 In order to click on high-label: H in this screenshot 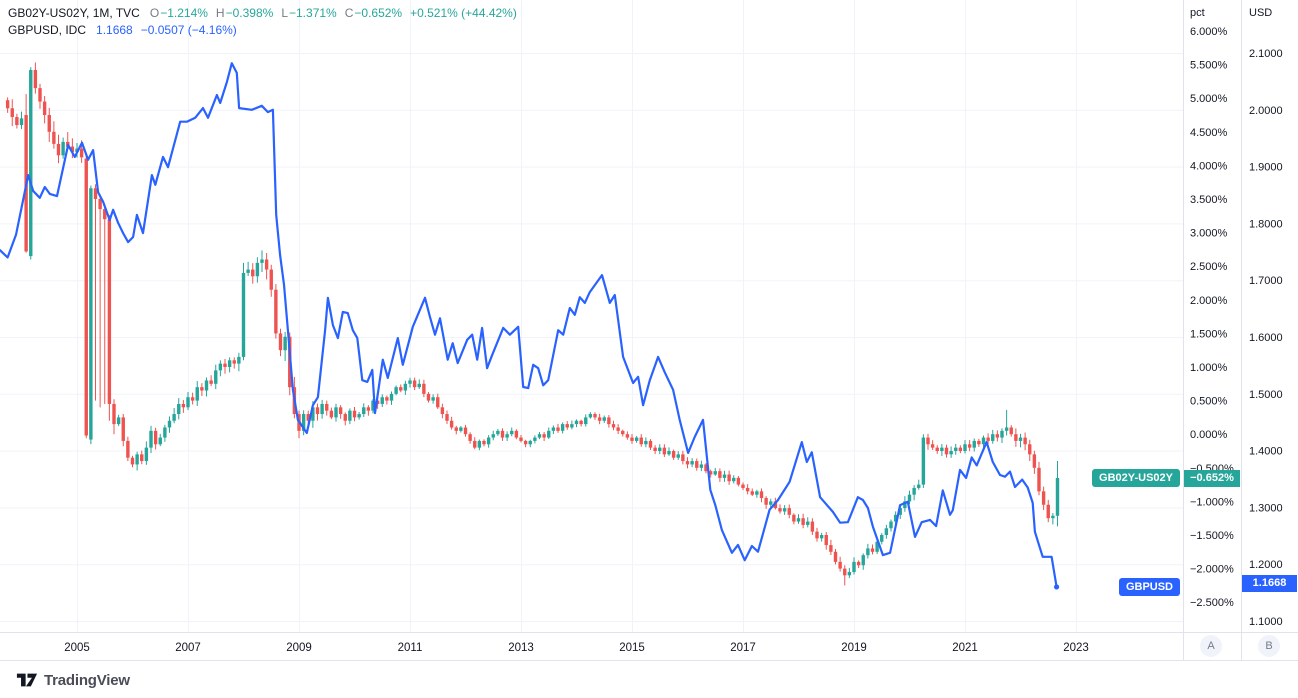, I will do `click(220, 13)`.